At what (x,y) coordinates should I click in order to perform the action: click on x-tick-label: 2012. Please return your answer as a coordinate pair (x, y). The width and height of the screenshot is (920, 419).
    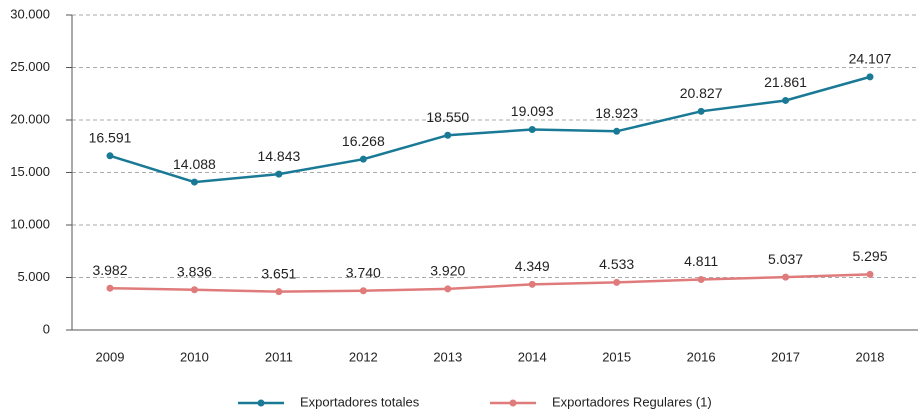
    Looking at the image, I should click on (363, 356).